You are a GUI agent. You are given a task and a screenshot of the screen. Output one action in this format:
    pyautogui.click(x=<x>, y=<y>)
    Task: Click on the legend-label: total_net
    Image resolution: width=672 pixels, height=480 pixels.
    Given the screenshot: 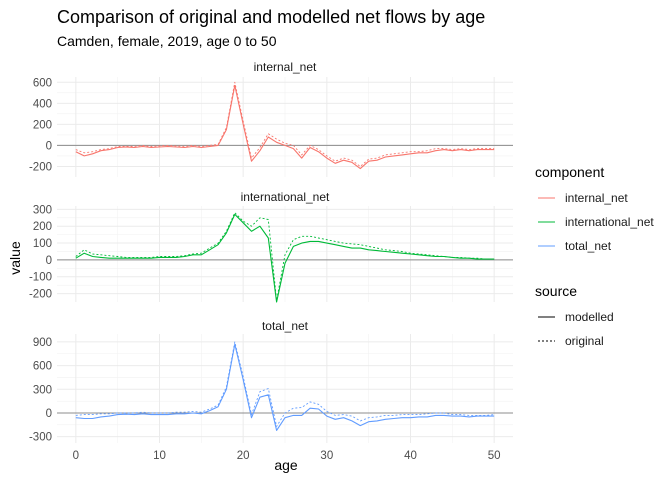 What is the action you would take?
    pyautogui.click(x=588, y=246)
    